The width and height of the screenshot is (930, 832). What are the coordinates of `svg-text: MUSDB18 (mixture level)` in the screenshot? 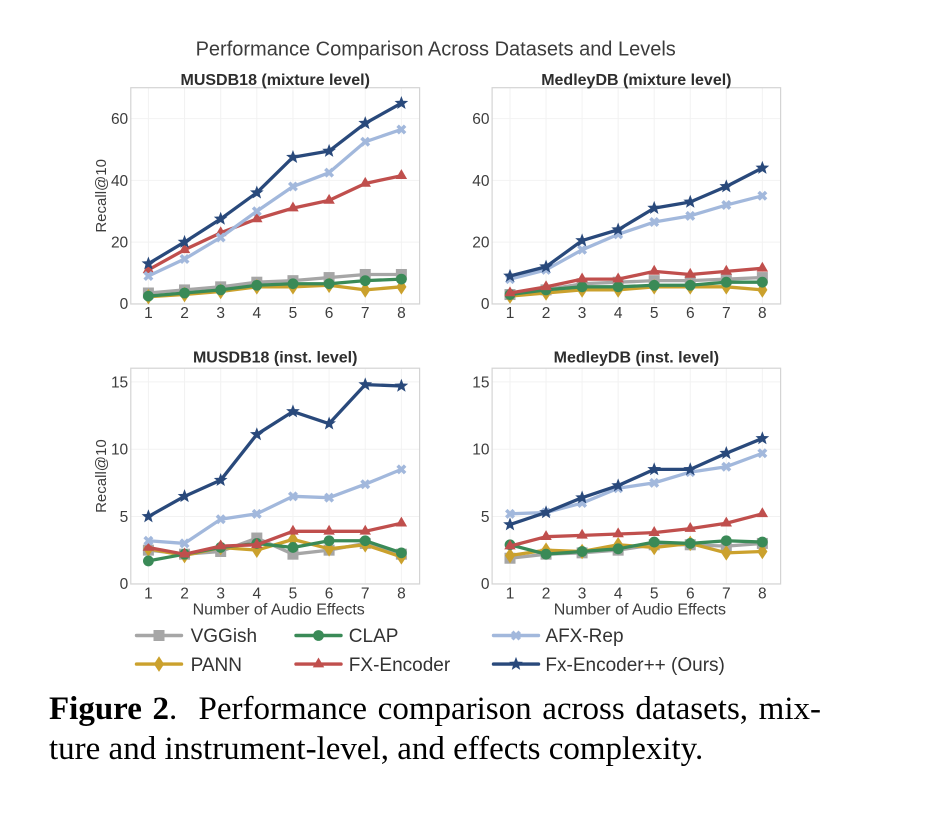 It's located at (275, 80).